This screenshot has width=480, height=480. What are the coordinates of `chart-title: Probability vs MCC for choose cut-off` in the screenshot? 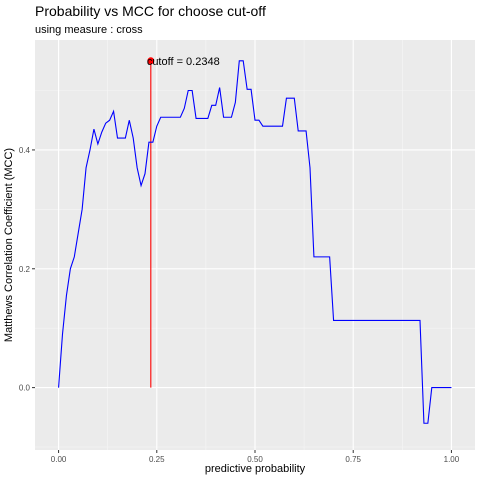 It's located at (150, 11).